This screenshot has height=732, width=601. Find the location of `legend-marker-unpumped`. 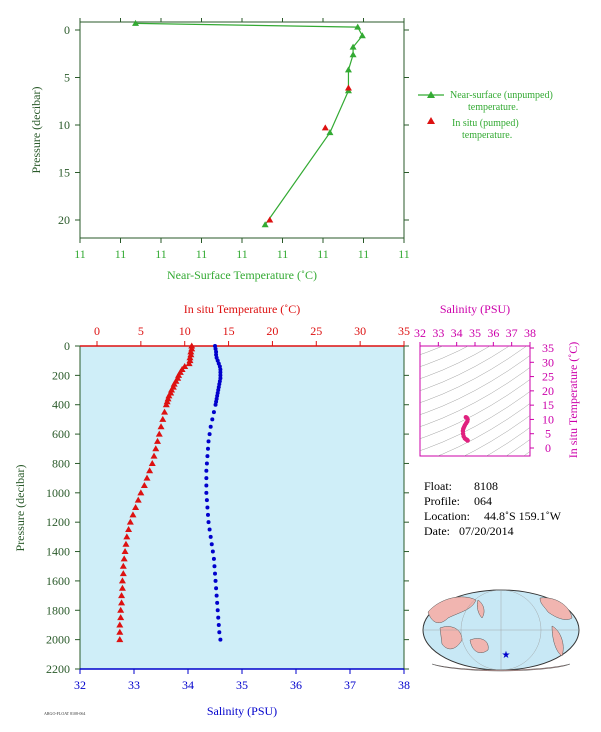

legend-marker-unpumped is located at coordinates (431, 94).